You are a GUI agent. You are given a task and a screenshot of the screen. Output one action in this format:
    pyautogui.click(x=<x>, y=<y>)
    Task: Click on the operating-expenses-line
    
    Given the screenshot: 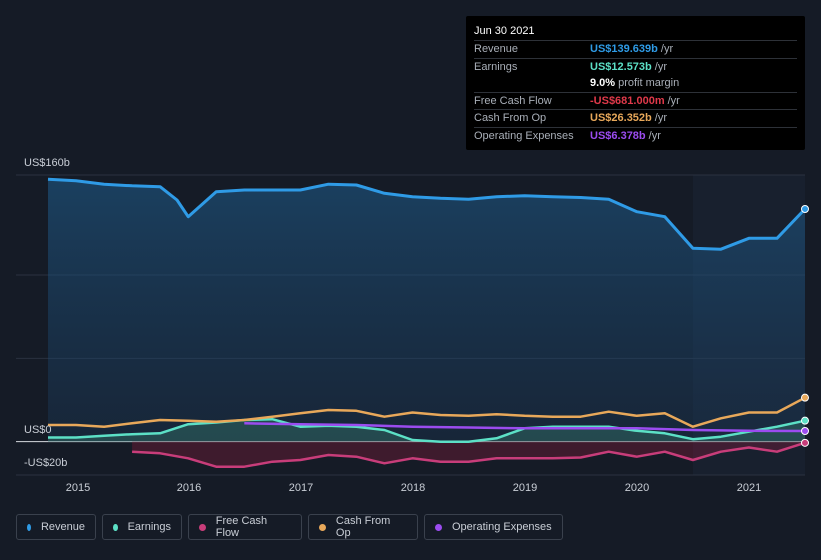 What is the action you would take?
    pyautogui.click(x=525, y=427)
    